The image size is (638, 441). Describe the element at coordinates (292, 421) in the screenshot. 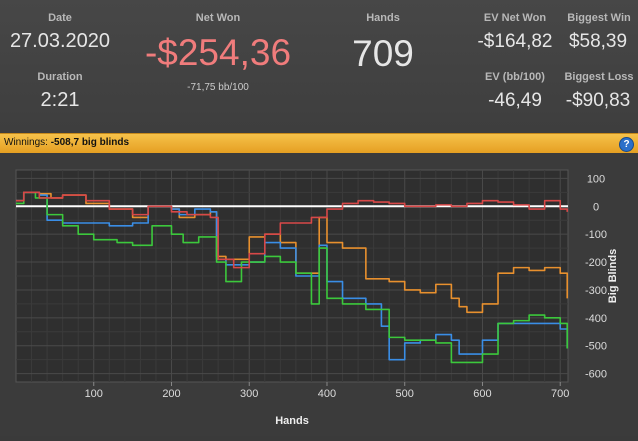

I see `x-axis-label: Hands` at that location.